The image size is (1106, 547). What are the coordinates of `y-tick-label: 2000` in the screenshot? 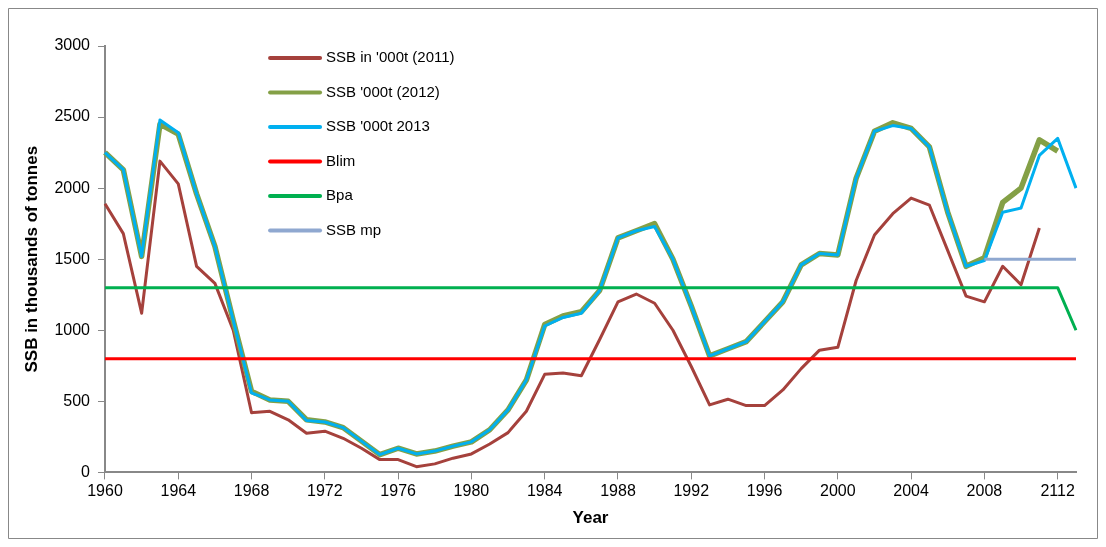 It's located at (72, 187).